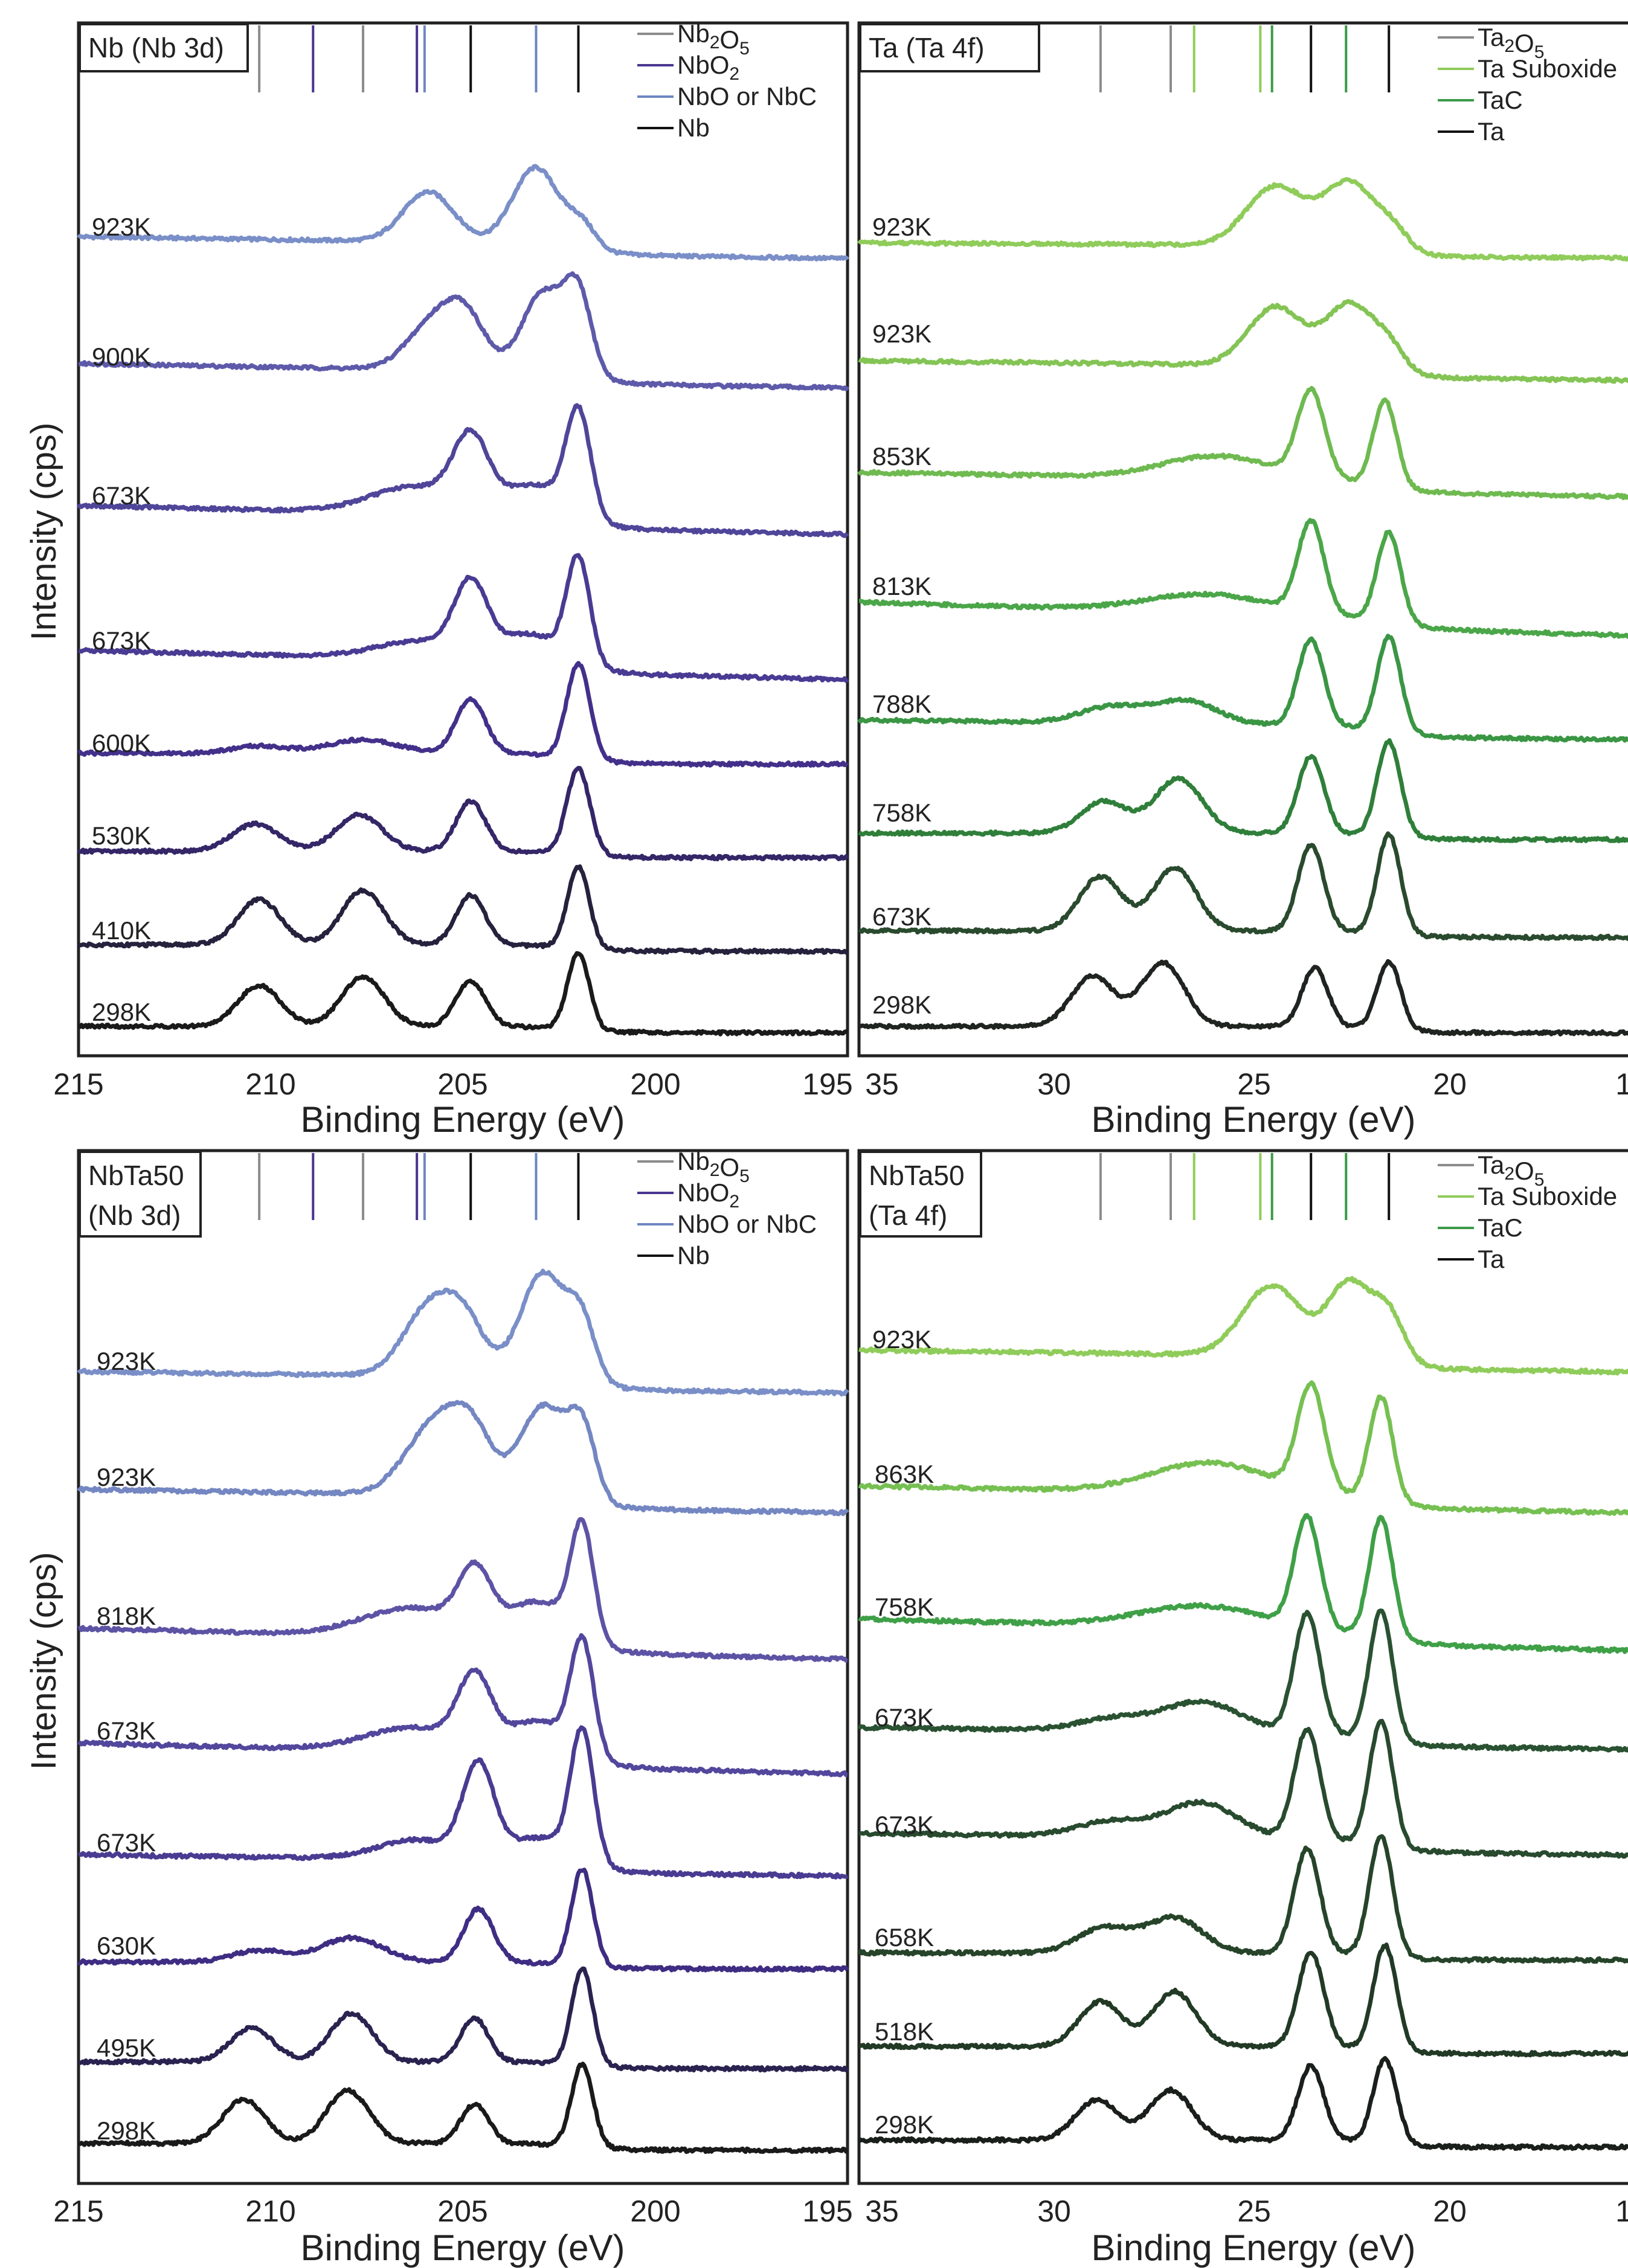 The image size is (1628, 2268). I want to click on y-axis-label-top: Intensity (cps), so click(44, 532).